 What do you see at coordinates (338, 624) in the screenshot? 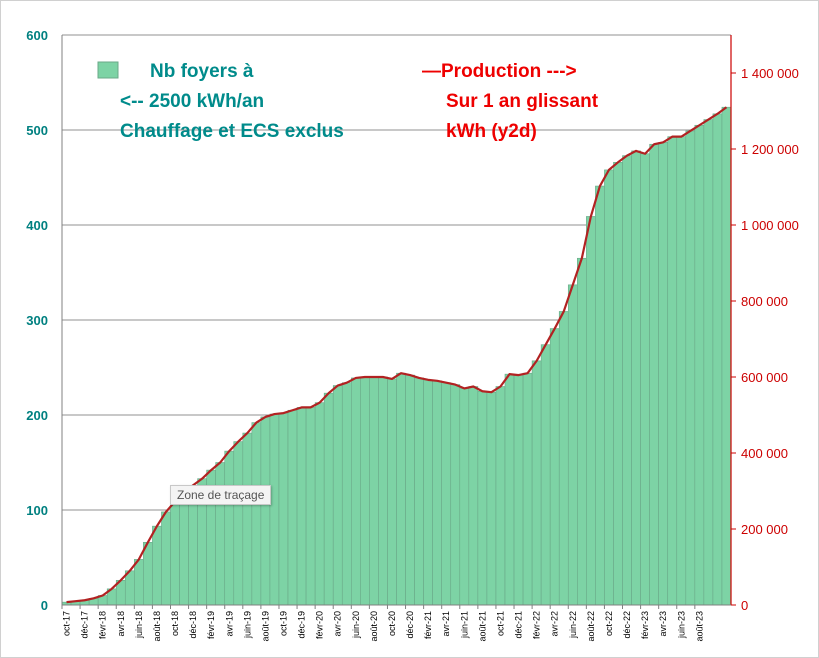
I see `x-tick-label: avr-20` at bounding box center [338, 624].